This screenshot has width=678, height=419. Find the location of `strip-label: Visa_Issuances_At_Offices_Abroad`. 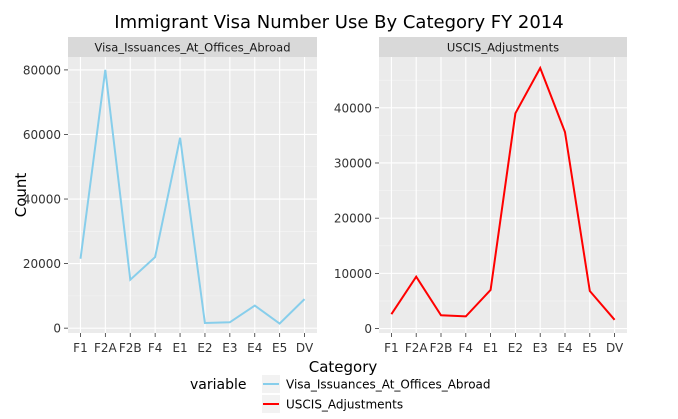

strip-label: Visa_Issuances_At_Offices_Abroad is located at coordinates (193, 48).